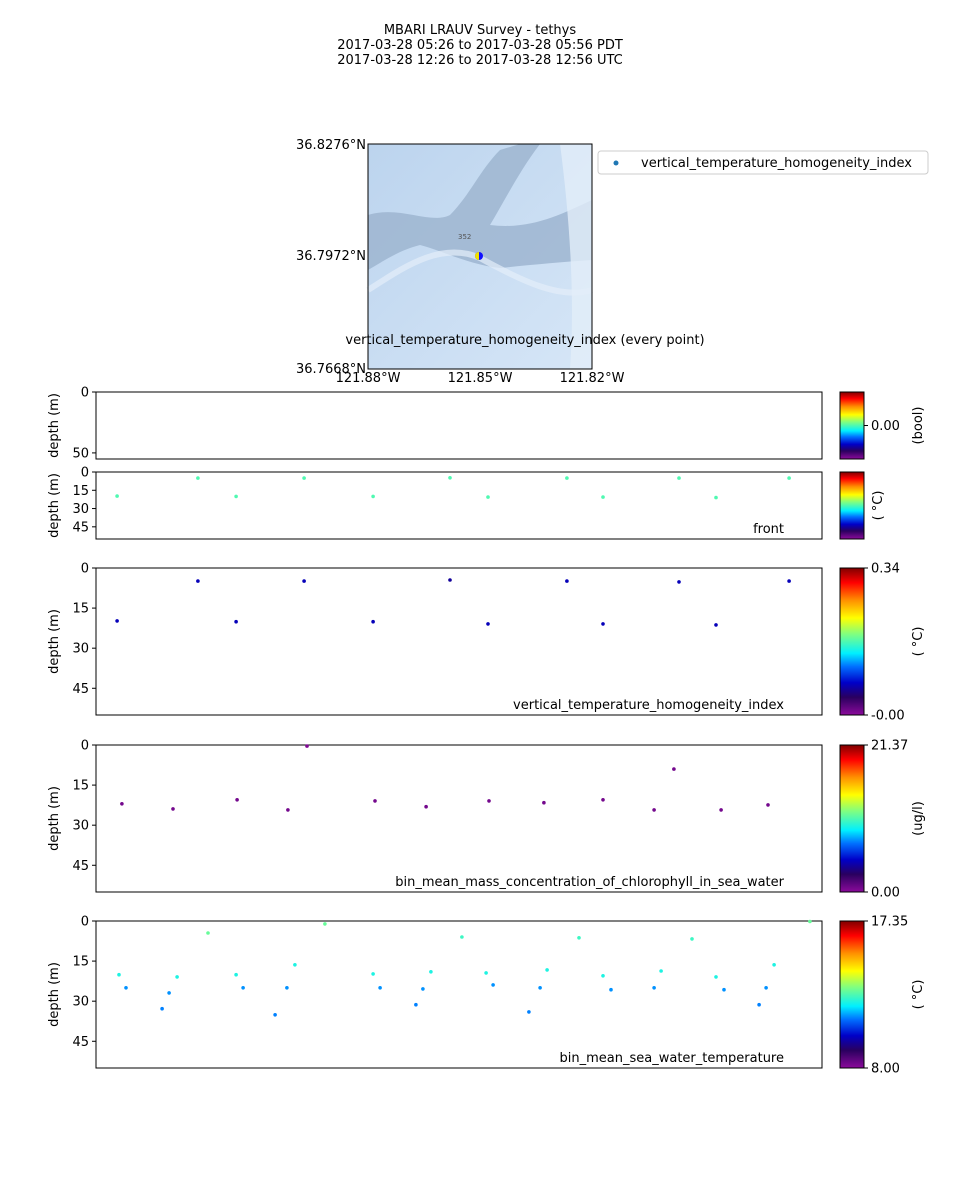 Image resolution: width=960 pixels, height=1200 pixels. I want to click on y-tick-label: 0, so click(85, 473).